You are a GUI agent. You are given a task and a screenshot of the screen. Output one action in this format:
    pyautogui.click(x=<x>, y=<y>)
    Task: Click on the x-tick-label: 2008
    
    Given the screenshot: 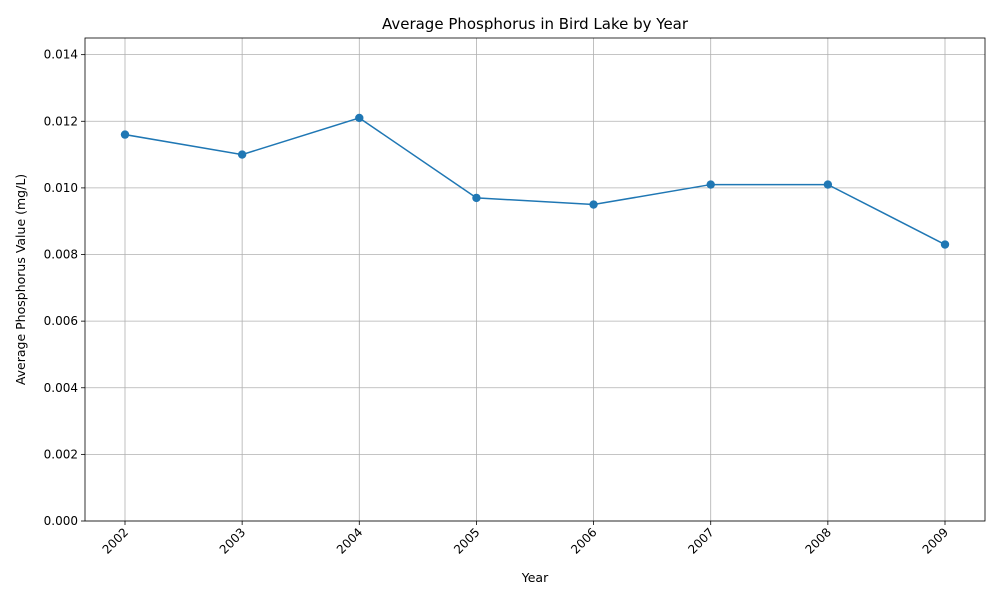 What is the action you would take?
    pyautogui.click(x=817, y=540)
    